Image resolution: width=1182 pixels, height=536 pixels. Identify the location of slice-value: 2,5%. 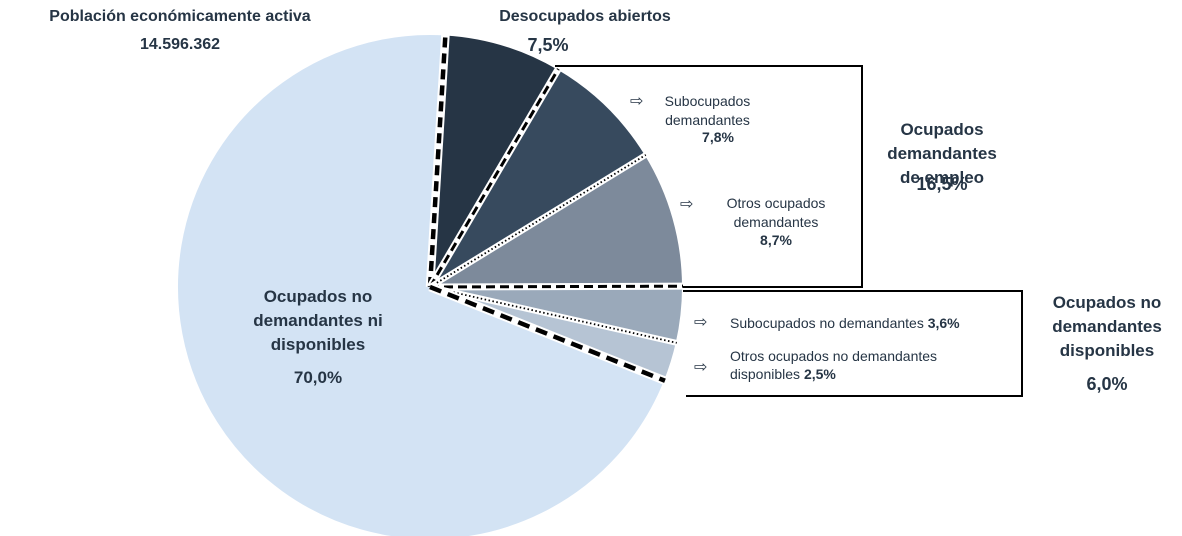
(819, 374).